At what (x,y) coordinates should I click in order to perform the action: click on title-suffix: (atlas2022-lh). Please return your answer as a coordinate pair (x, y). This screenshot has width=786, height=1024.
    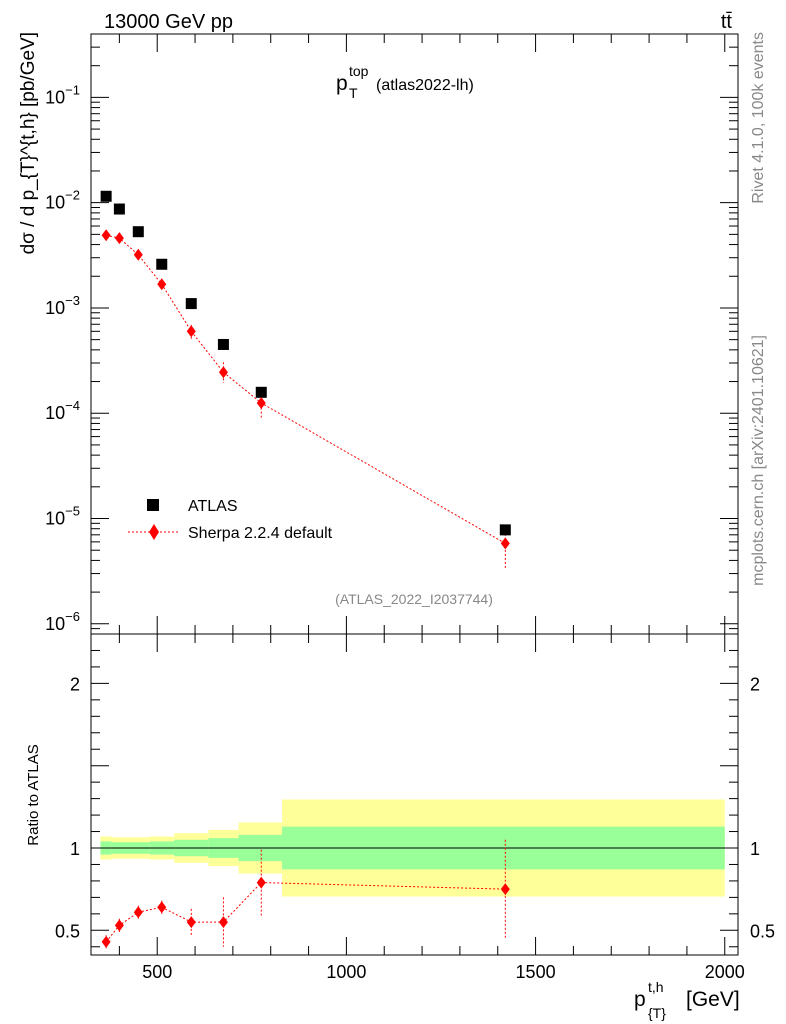
    Looking at the image, I should click on (425, 85).